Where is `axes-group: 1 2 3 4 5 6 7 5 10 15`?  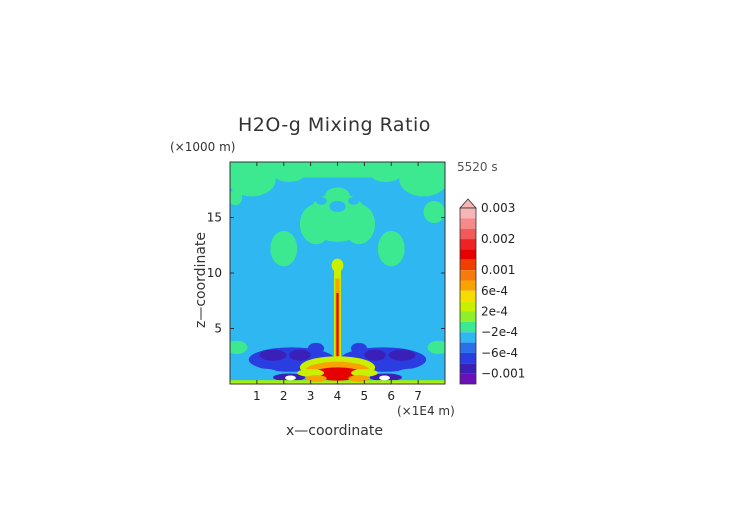
axes-group: 1 2 3 4 5 6 7 5 10 15 is located at coordinates (326, 282).